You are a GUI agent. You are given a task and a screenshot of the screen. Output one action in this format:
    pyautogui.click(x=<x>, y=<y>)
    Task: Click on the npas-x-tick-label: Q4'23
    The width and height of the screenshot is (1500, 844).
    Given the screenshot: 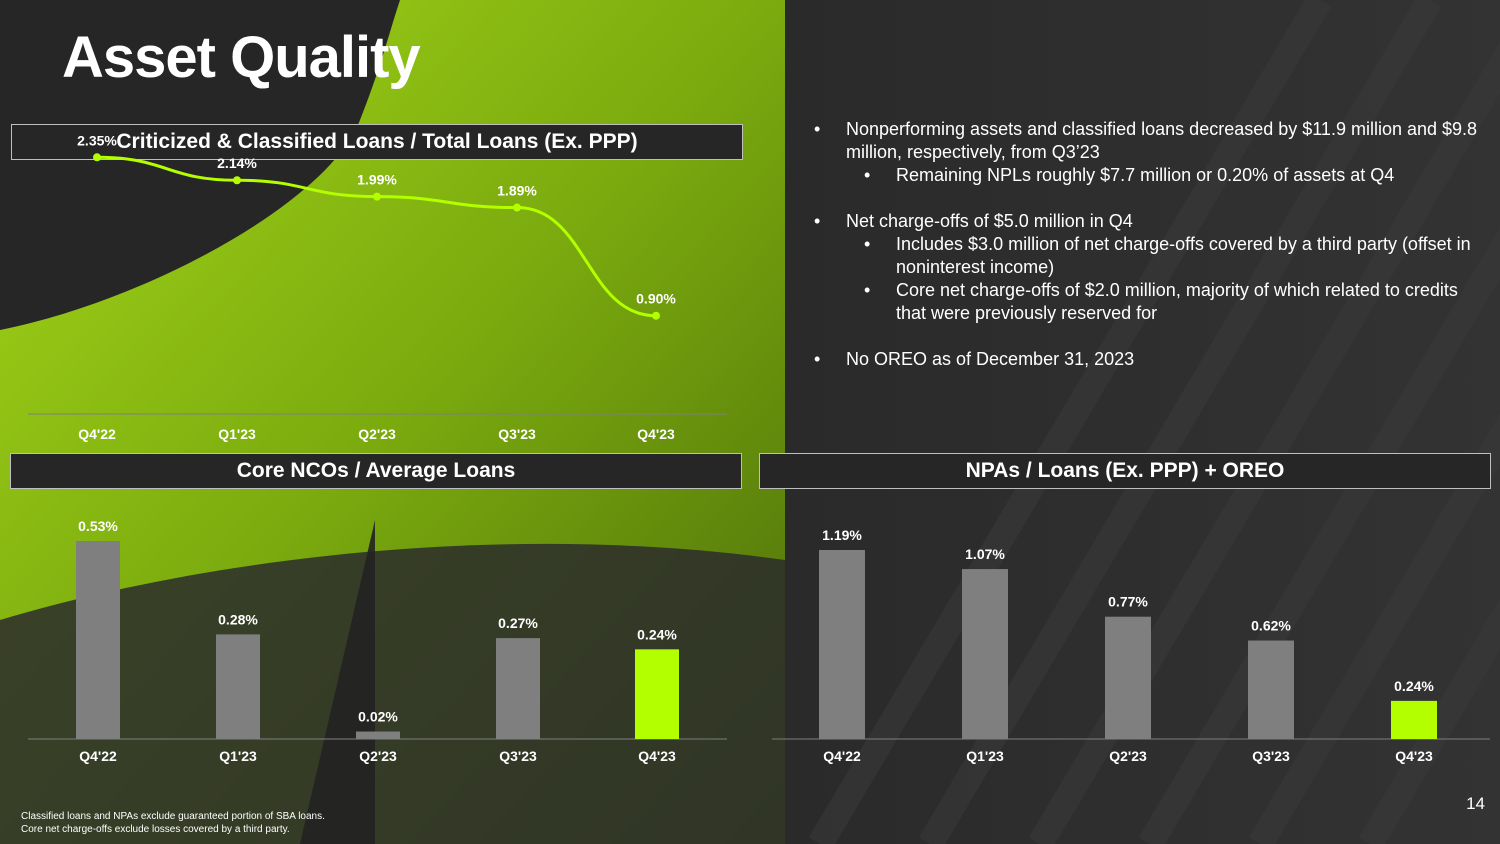 What is the action you would take?
    pyautogui.click(x=1414, y=756)
    